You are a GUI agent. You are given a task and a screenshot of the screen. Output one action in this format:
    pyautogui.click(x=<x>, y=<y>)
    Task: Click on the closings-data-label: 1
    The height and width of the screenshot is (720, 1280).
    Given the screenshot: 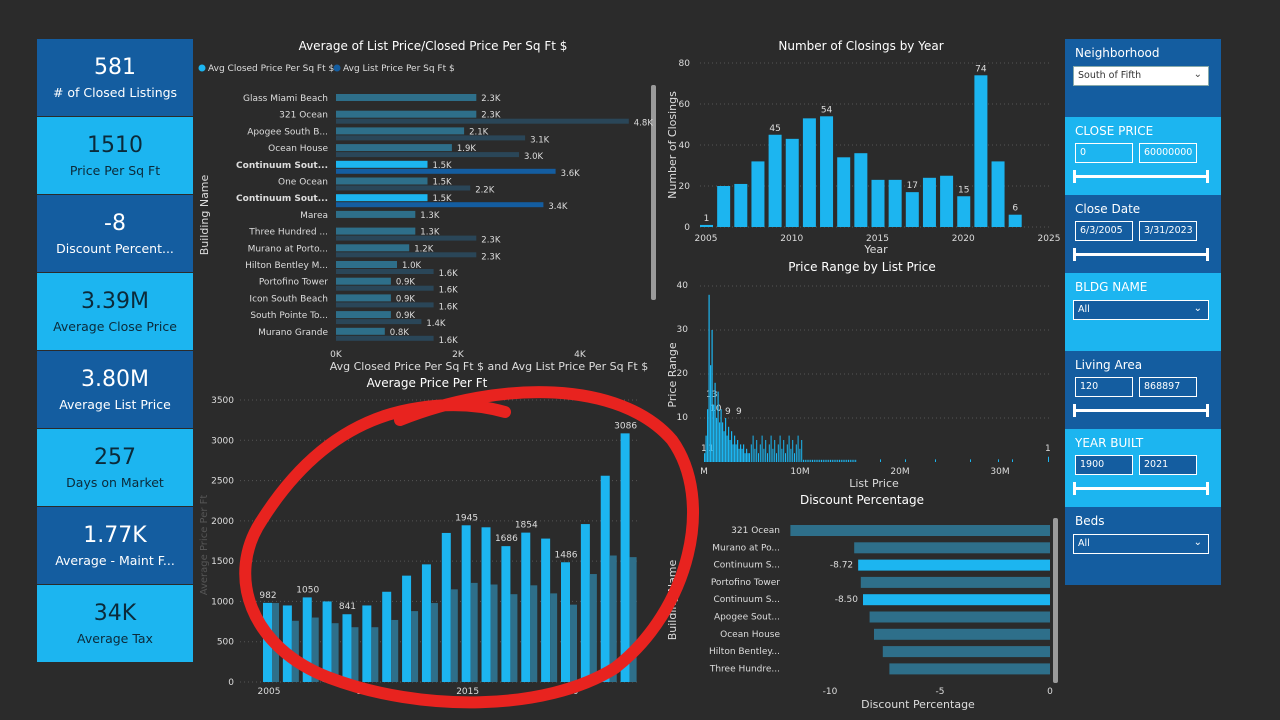 What is the action you would take?
    pyautogui.click(x=707, y=219)
    